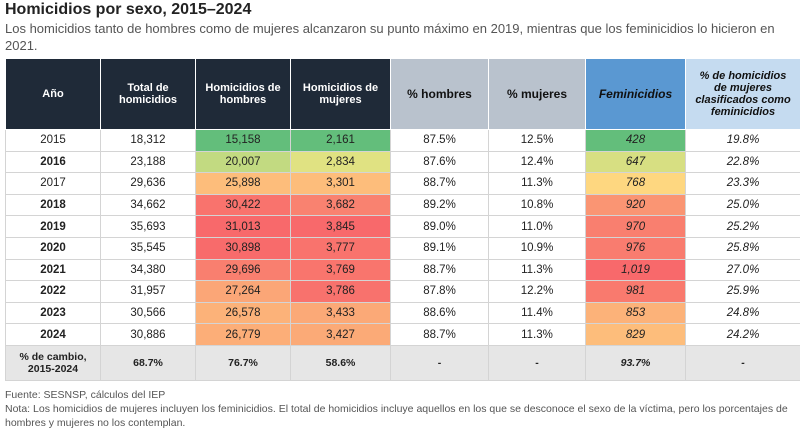 The image size is (800, 442). What do you see at coordinates (148, 183) in the screenshot?
I see `table-cell: 29,636` at bounding box center [148, 183].